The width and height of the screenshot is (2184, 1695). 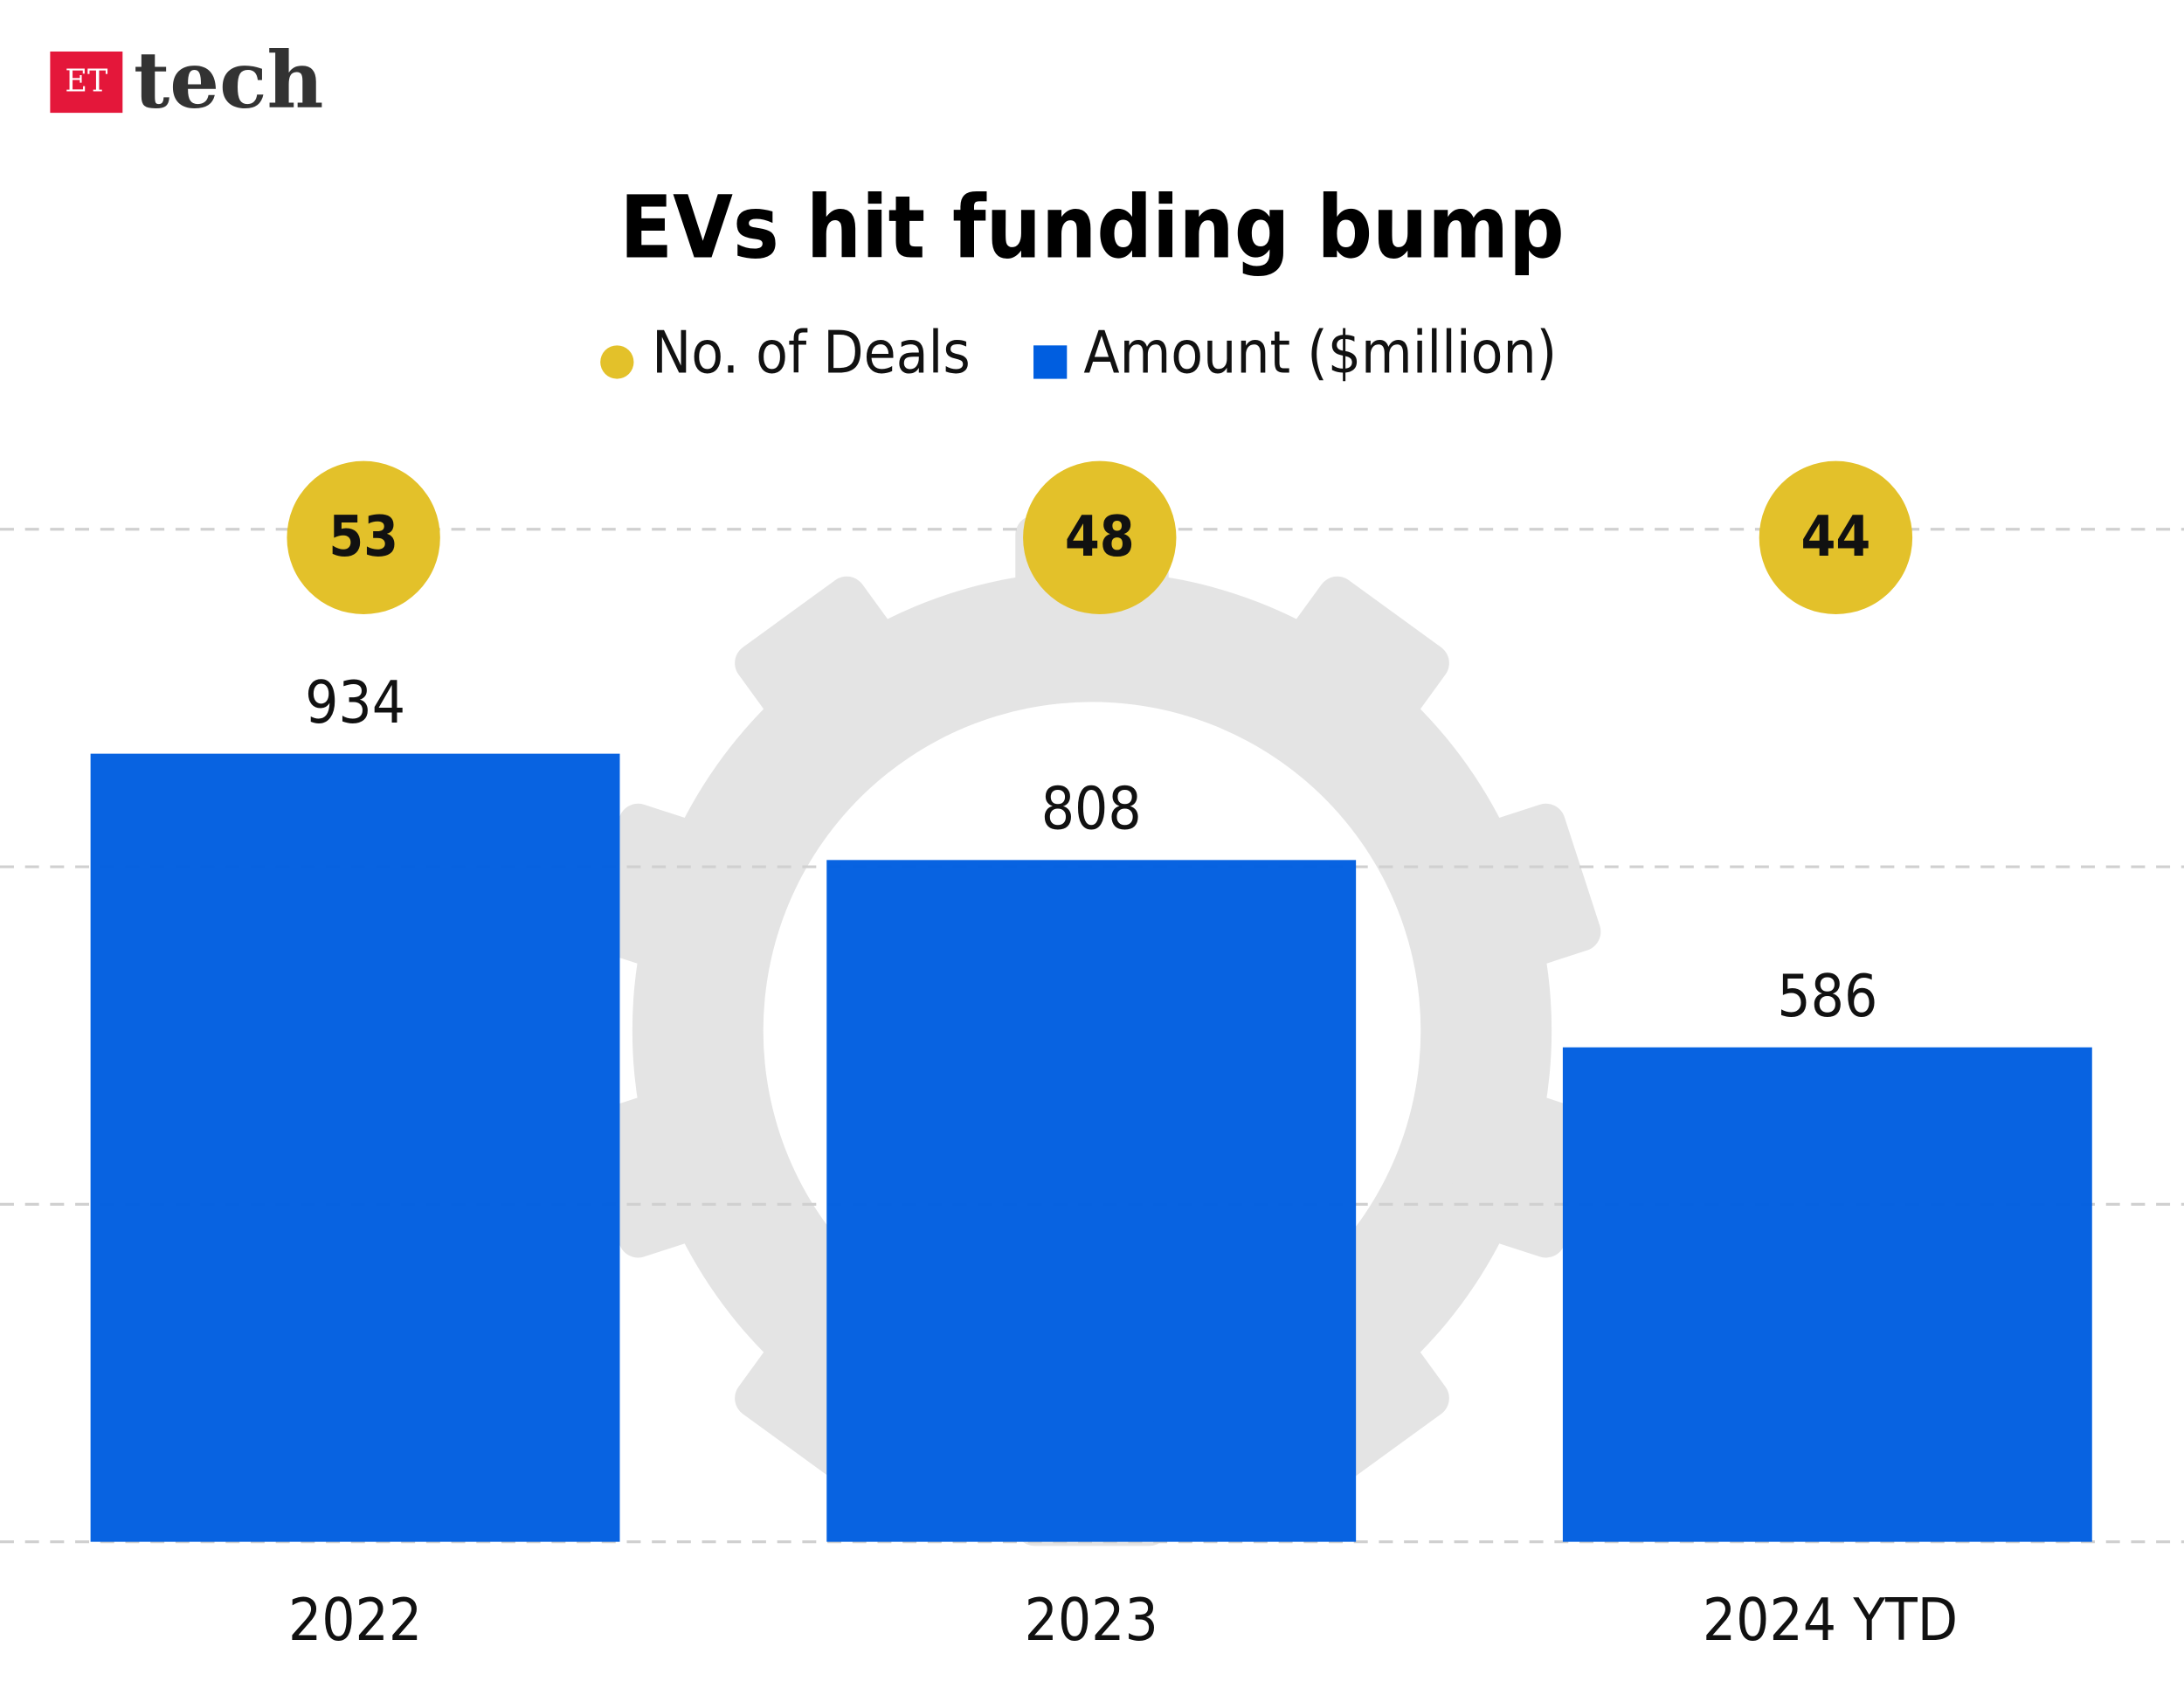 What do you see at coordinates (355, 1620) in the screenshot?
I see `x-tick-label: 2022` at bounding box center [355, 1620].